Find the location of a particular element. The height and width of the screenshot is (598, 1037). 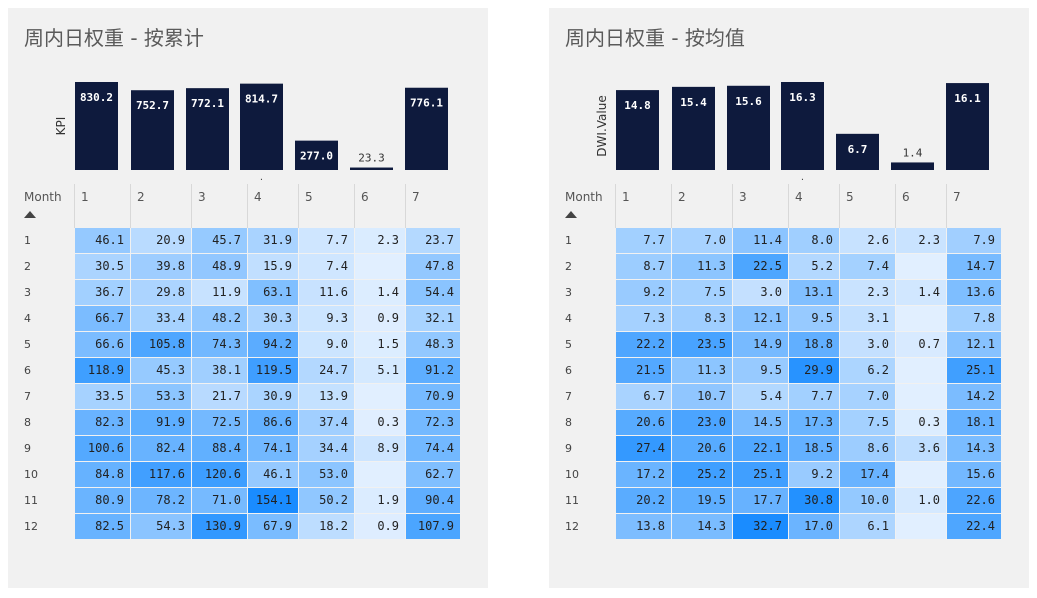

heatmap-cell: 53.0 is located at coordinates (326, 474).